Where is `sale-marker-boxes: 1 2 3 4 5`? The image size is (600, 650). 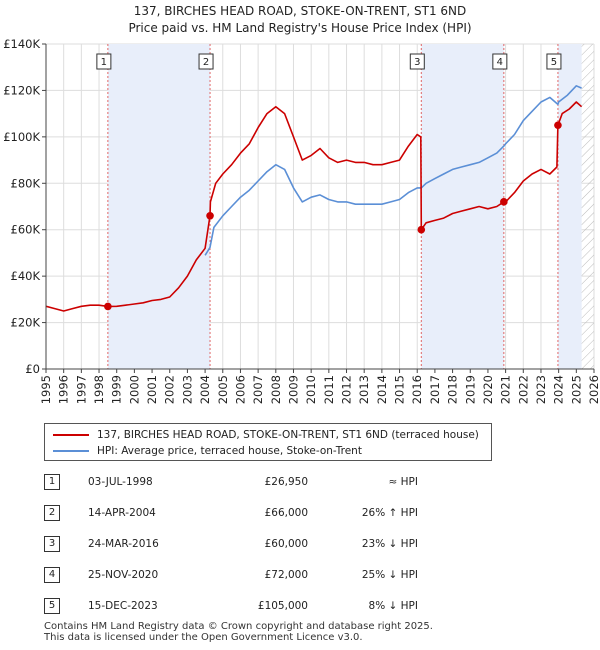
sale-marker-boxes: 1 2 3 4 5 is located at coordinates (329, 61).